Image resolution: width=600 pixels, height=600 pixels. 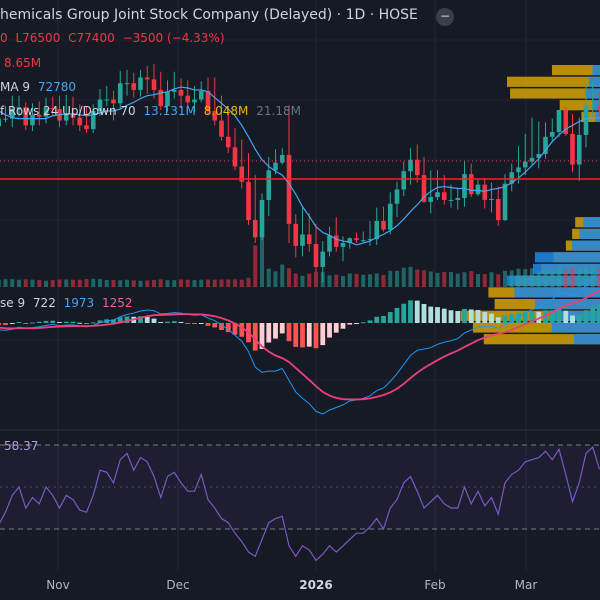 What do you see at coordinates (21, 446) in the screenshot?
I see `rsi-value: 58.37` at bounding box center [21, 446].